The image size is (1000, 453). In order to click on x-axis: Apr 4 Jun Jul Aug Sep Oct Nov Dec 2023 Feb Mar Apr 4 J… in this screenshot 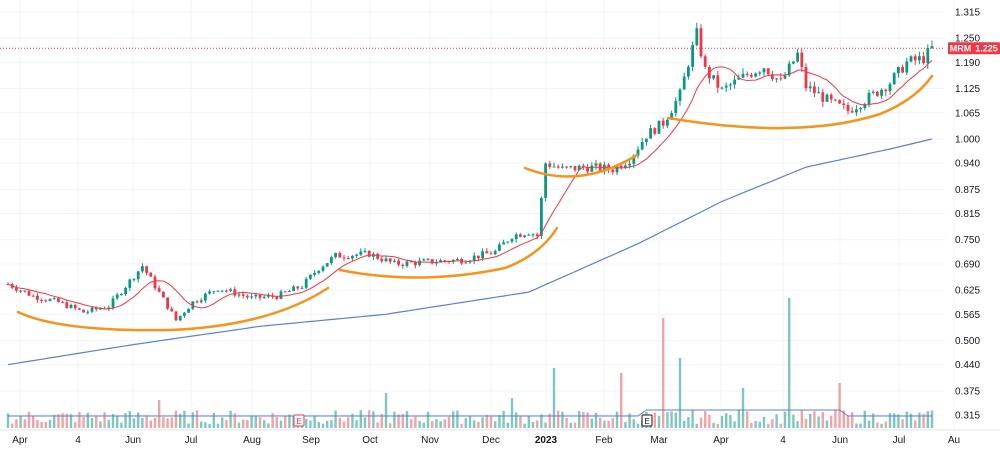, I will do `click(500, 437)`.